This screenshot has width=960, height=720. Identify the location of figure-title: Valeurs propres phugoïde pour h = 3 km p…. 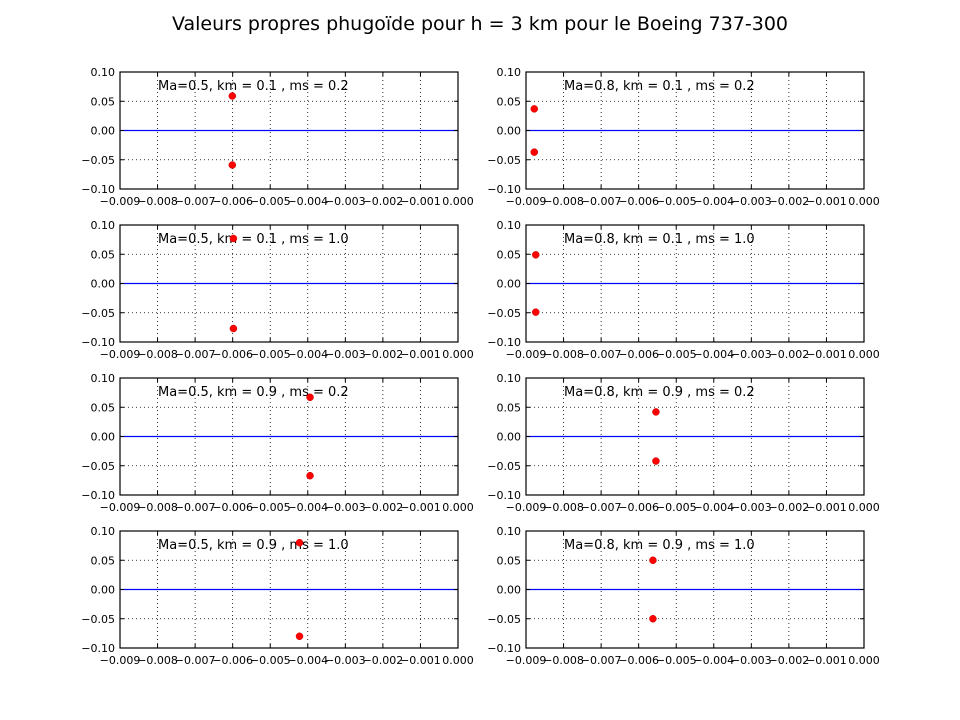
(480, 24).